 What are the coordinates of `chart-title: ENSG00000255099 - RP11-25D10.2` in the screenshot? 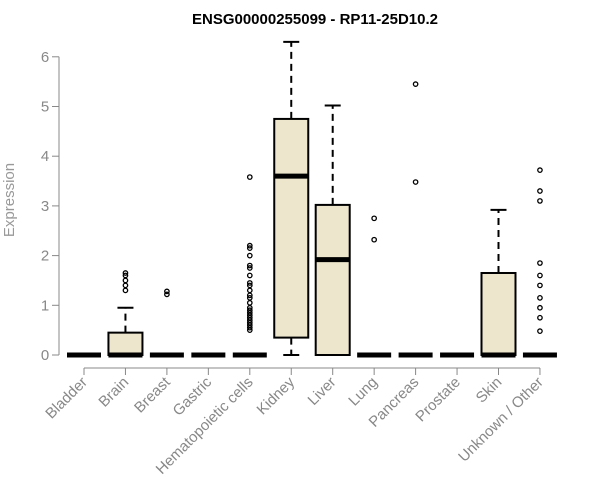 It's located at (315, 19).